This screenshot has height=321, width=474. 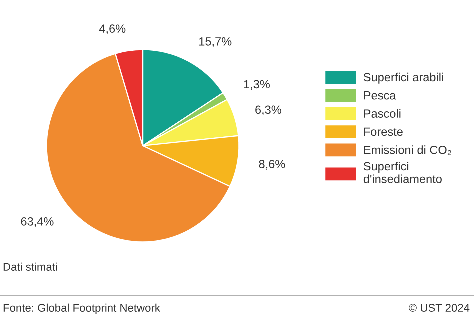 I want to click on data-label: 15,7%, so click(x=216, y=43).